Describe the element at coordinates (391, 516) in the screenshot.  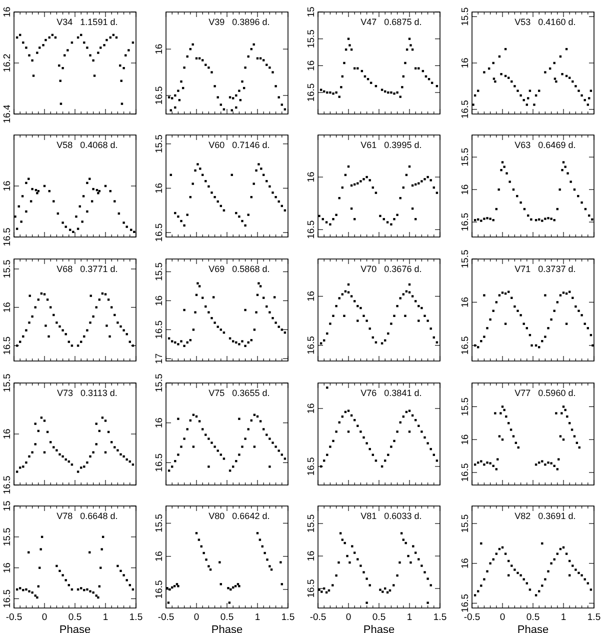
I see `text: V81 0.6033 d.` at that location.